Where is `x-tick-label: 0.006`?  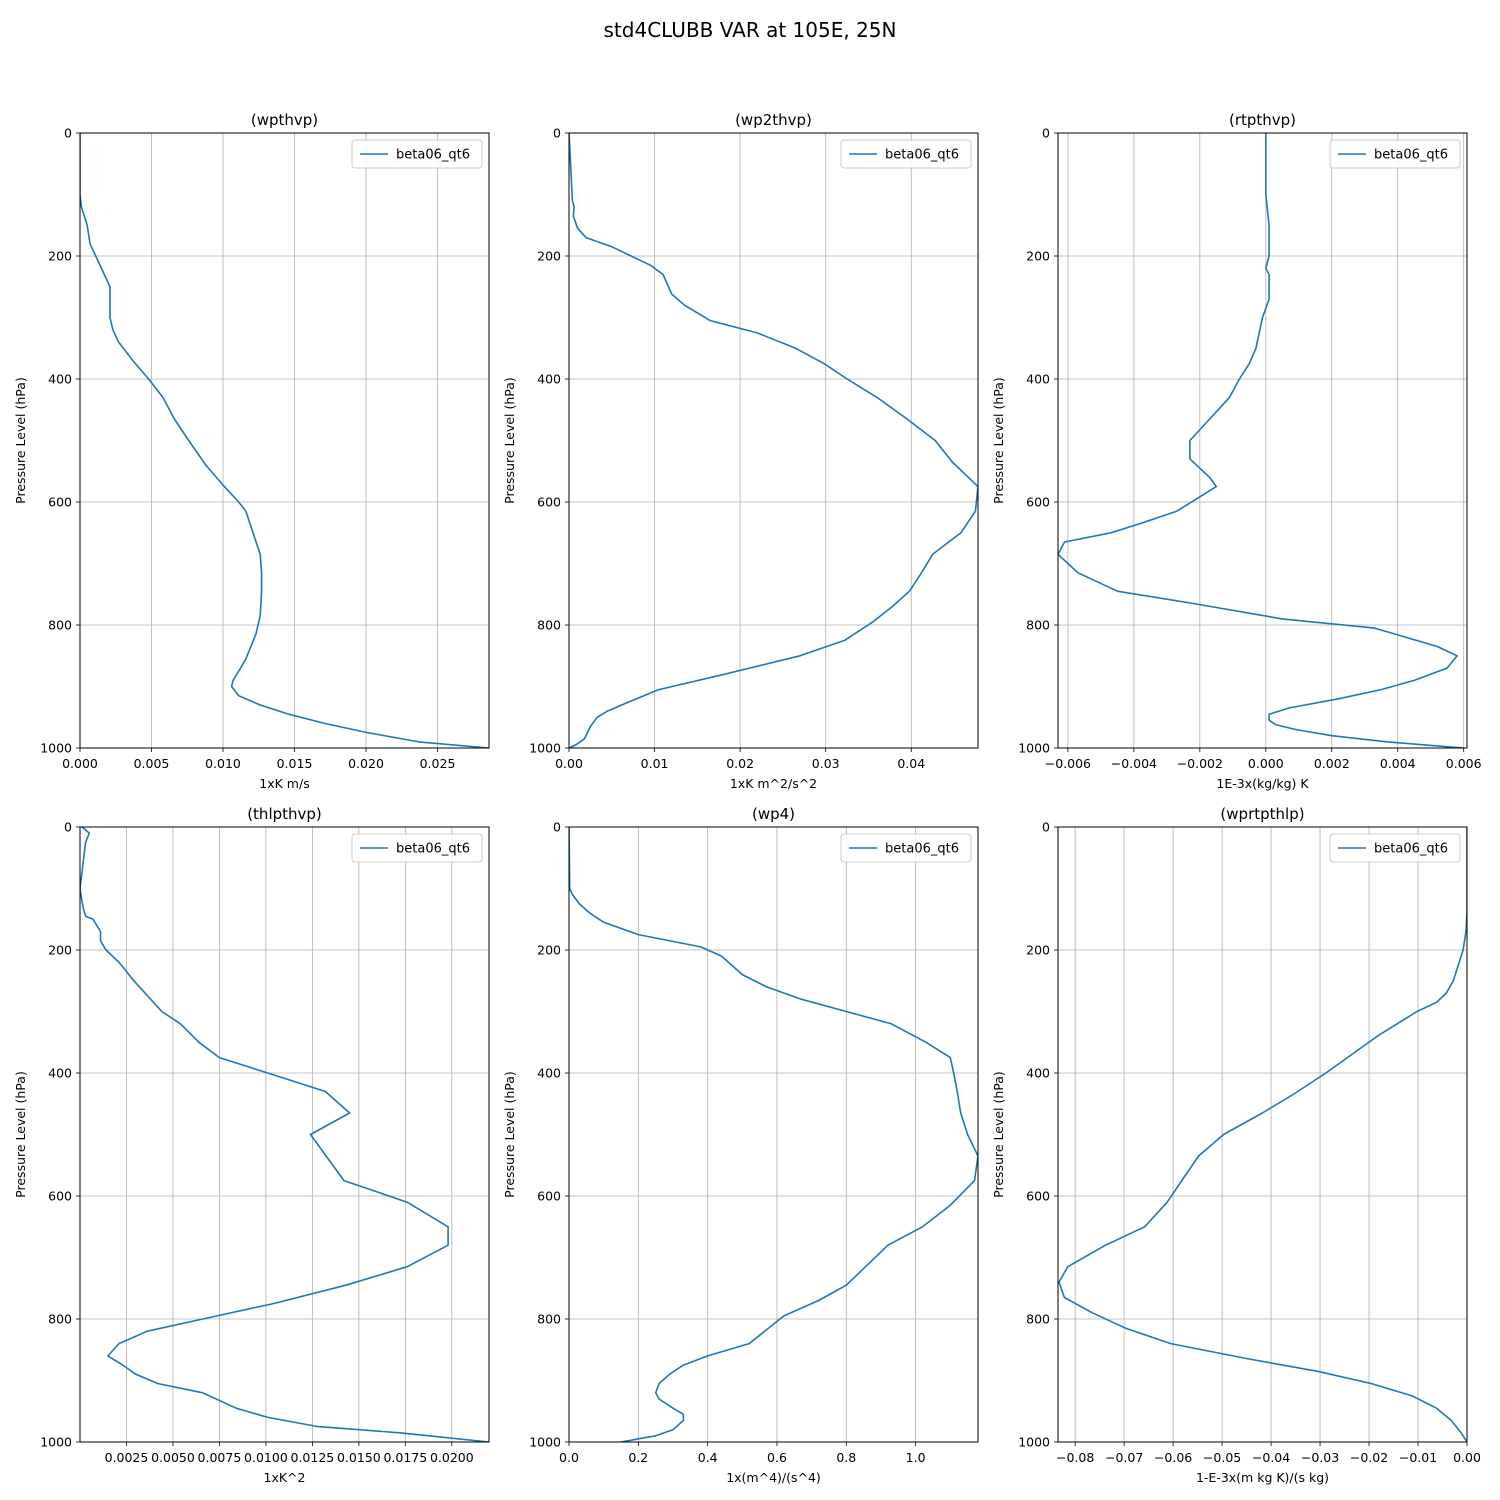
x-tick-label: 0.006 is located at coordinates (1464, 763).